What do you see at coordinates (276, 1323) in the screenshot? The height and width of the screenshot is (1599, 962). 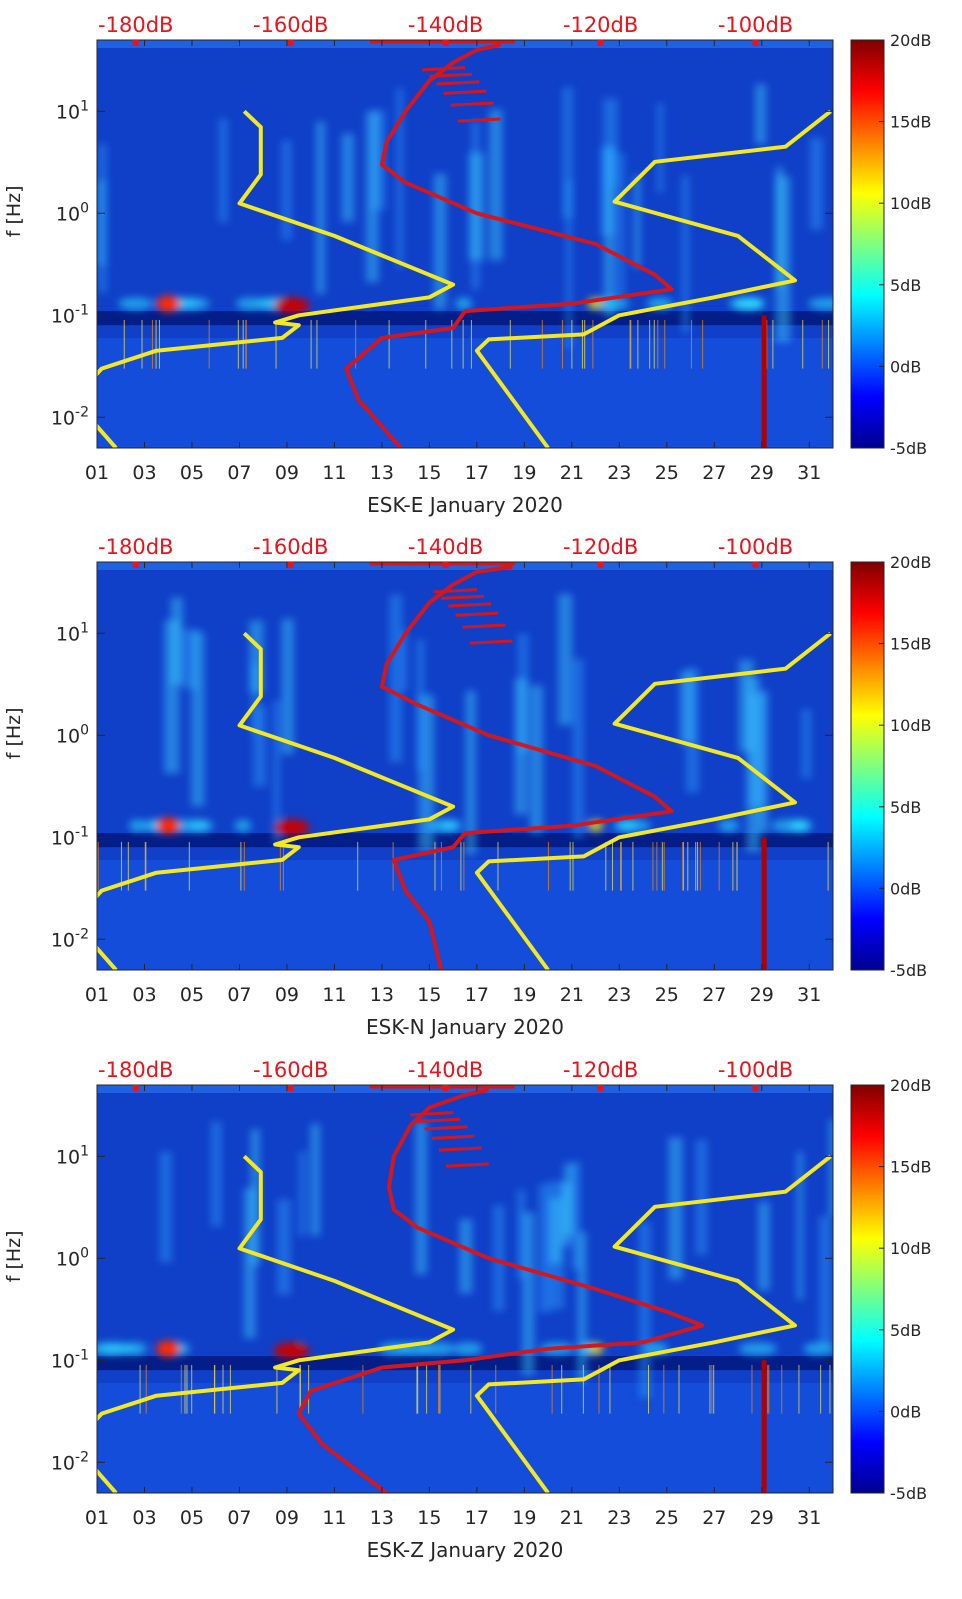 I see `nlnm-curve` at bounding box center [276, 1323].